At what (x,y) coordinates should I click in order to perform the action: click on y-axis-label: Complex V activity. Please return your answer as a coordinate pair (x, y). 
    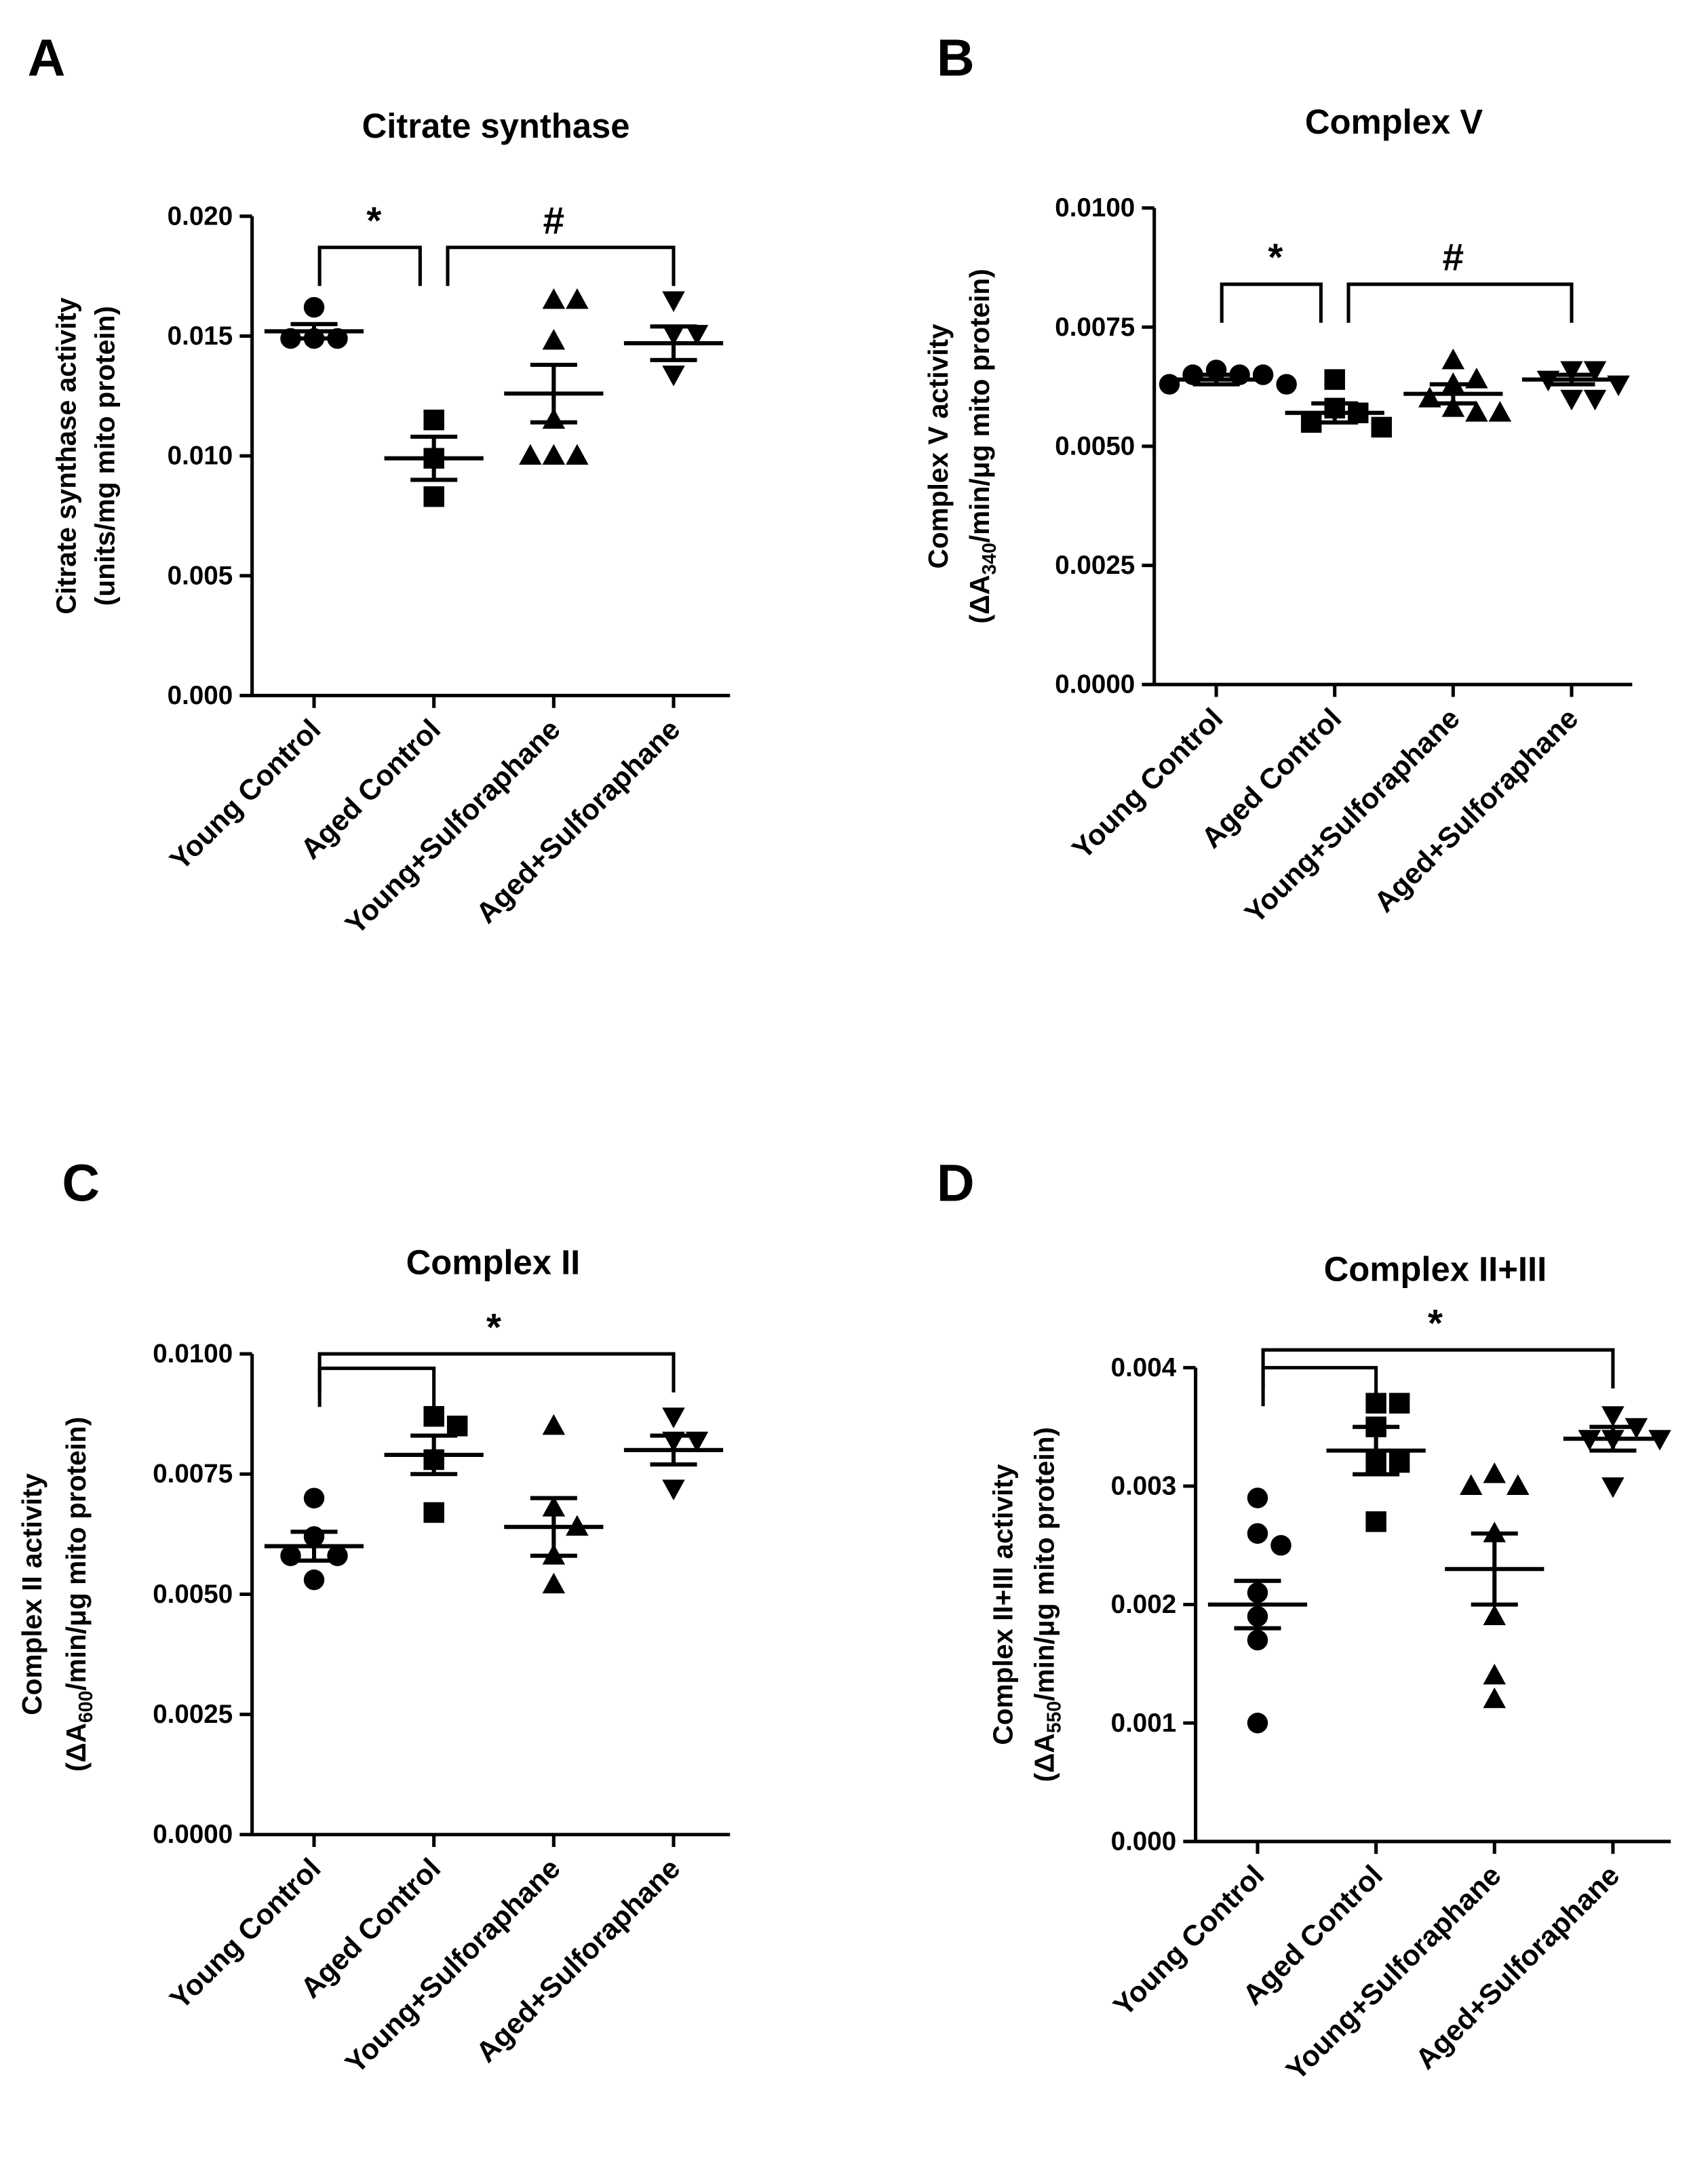
    Looking at the image, I should click on (938, 446).